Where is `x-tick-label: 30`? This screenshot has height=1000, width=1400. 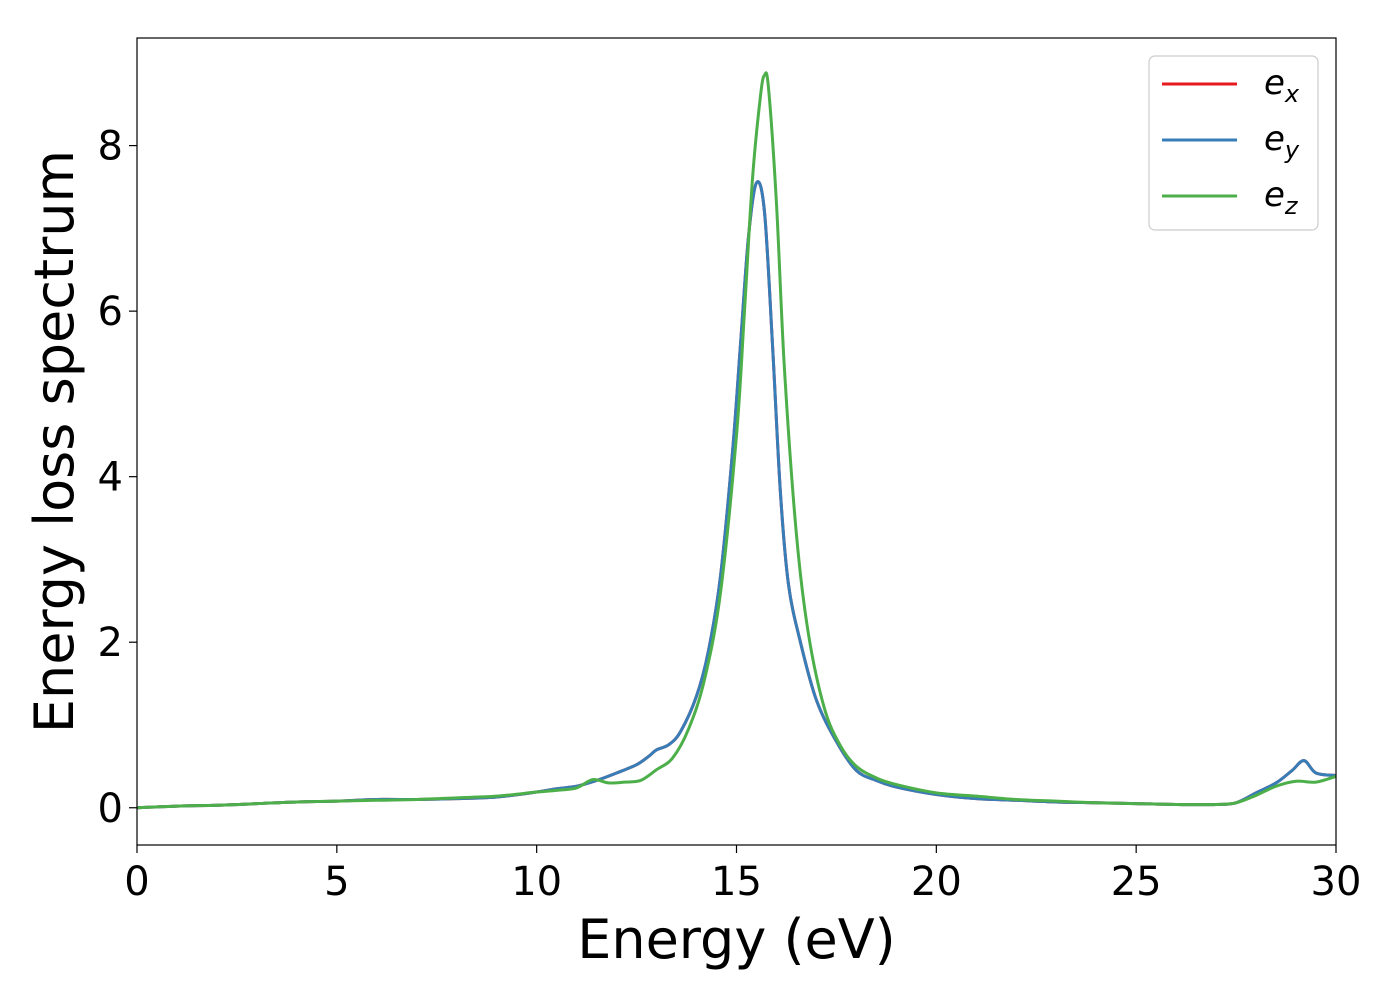 x-tick-label: 30 is located at coordinates (1336, 882).